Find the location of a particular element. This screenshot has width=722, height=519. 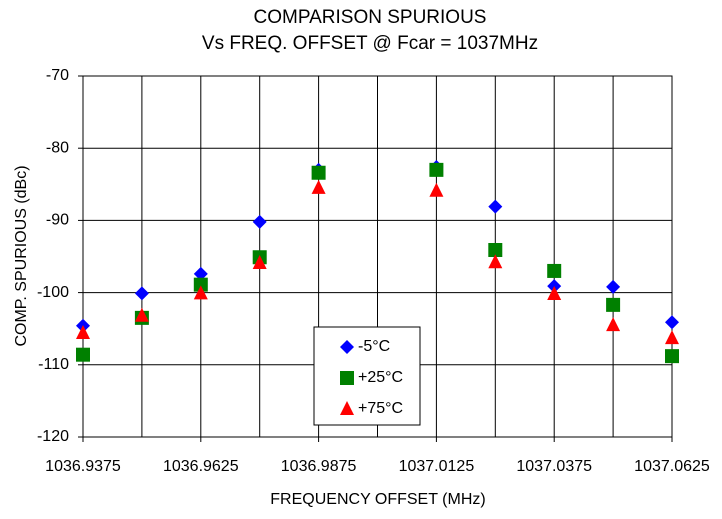

legend-label: +75°C is located at coordinates (380, 408).